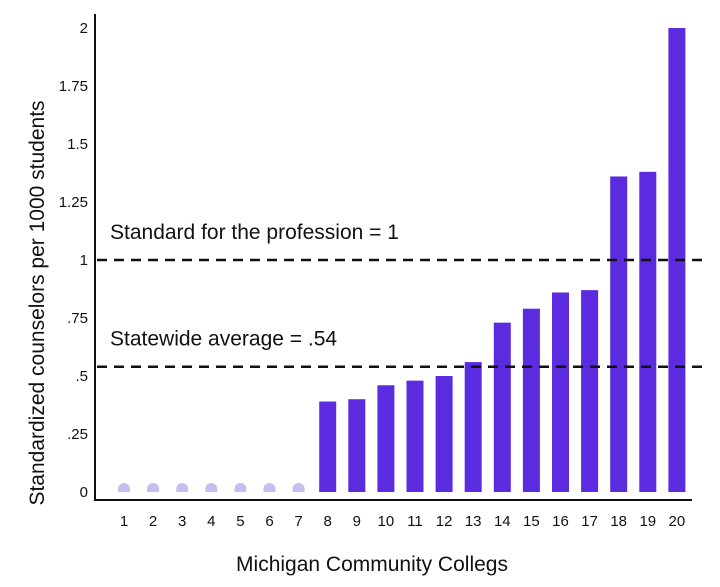 The width and height of the screenshot is (720, 587). Describe the element at coordinates (81, 376) in the screenshot. I see `y-tick-label: .5` at that location.